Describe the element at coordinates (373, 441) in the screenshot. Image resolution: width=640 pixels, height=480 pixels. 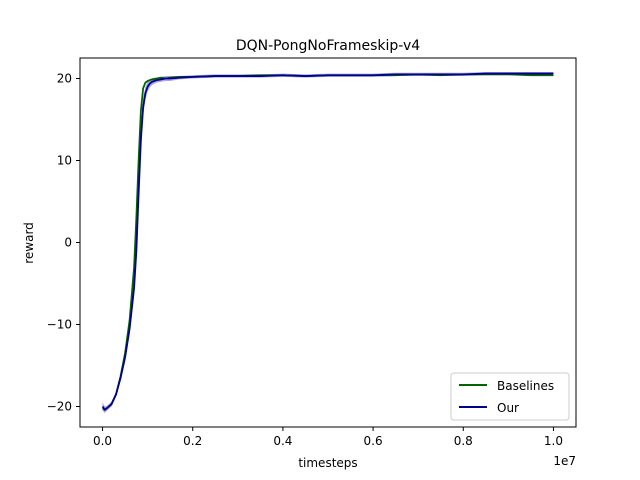
I see `x-tick-label: 0.6` at that location.